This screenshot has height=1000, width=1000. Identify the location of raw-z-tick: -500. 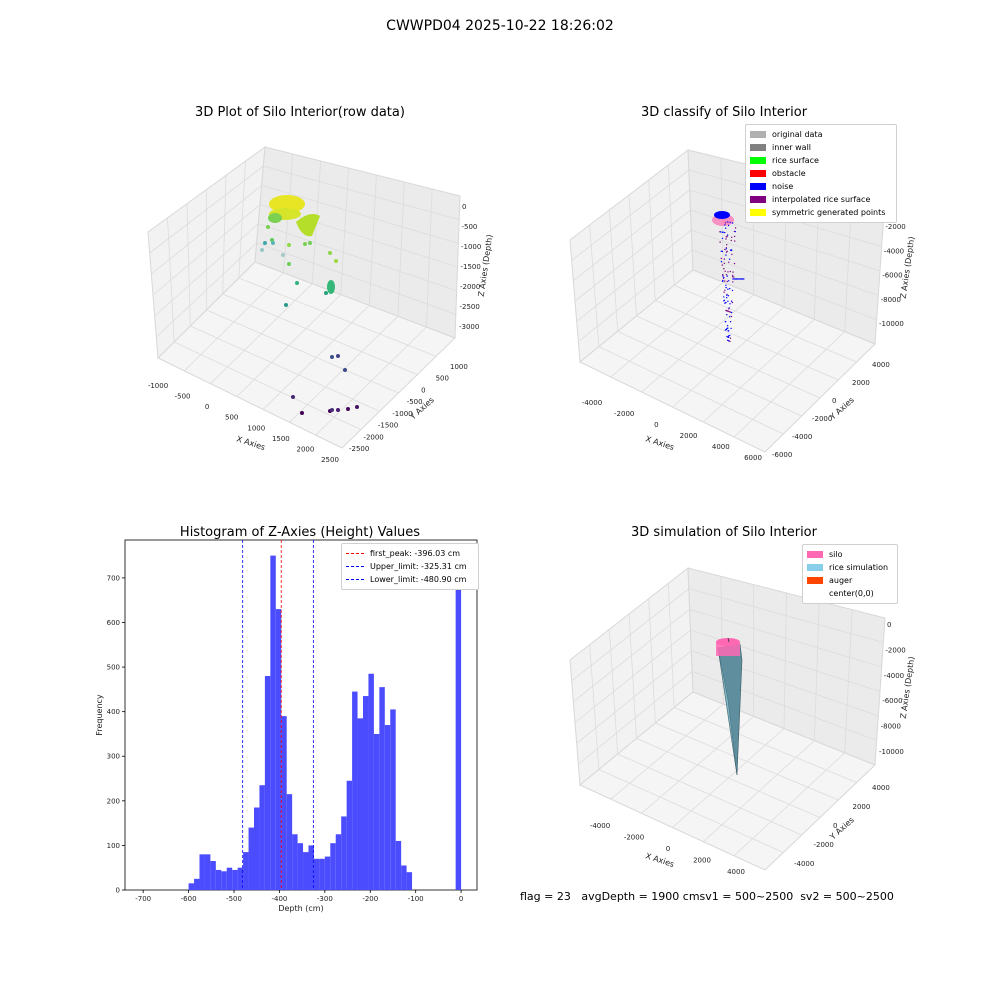
(470, 227).